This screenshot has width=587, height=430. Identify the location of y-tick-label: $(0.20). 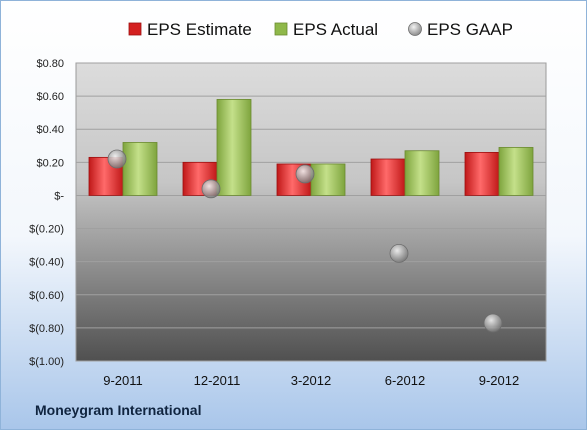
(46, 230).